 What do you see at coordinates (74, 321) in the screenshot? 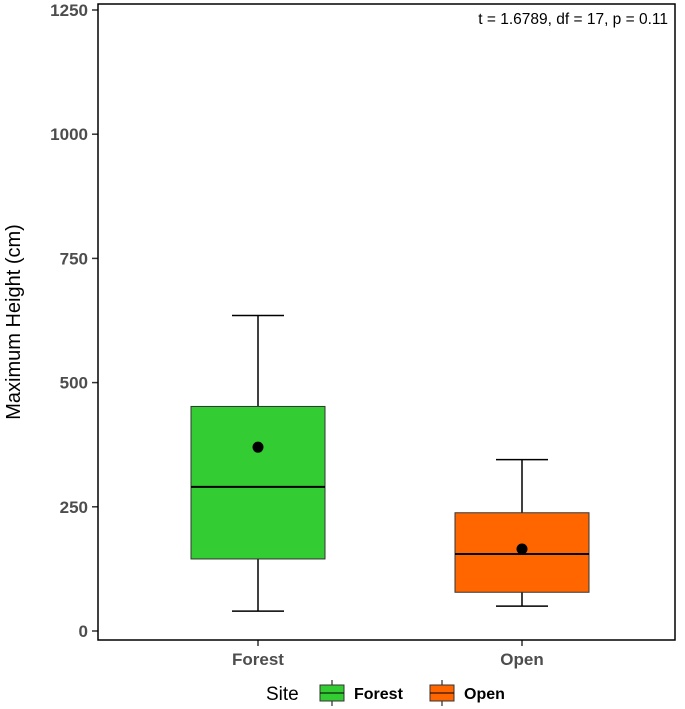
I see `y-axis: 0 250 500 750 1000 1250` at bounding box center [74, 321].